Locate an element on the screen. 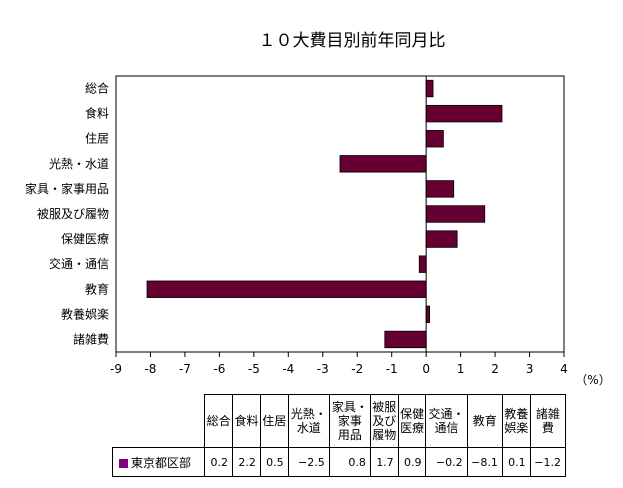 This screenshot has height=488, width=623. table-value-cell: 1.7 is located at coordinates (384, 462).